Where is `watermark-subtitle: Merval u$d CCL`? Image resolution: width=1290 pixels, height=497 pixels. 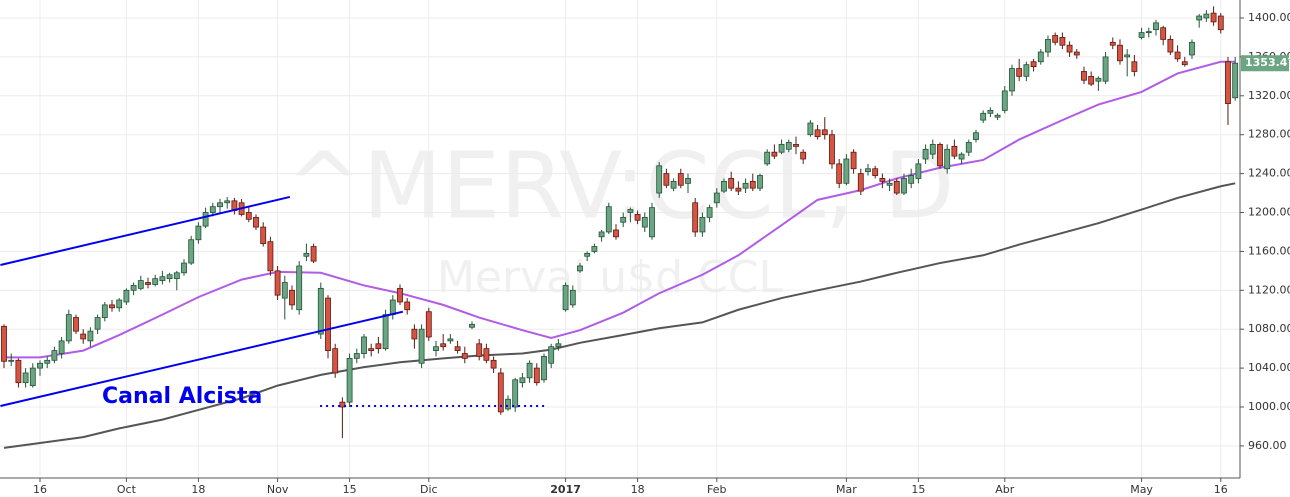 watermark-subtitle: Merval u$d CCL is located at coordinates (610, 277).